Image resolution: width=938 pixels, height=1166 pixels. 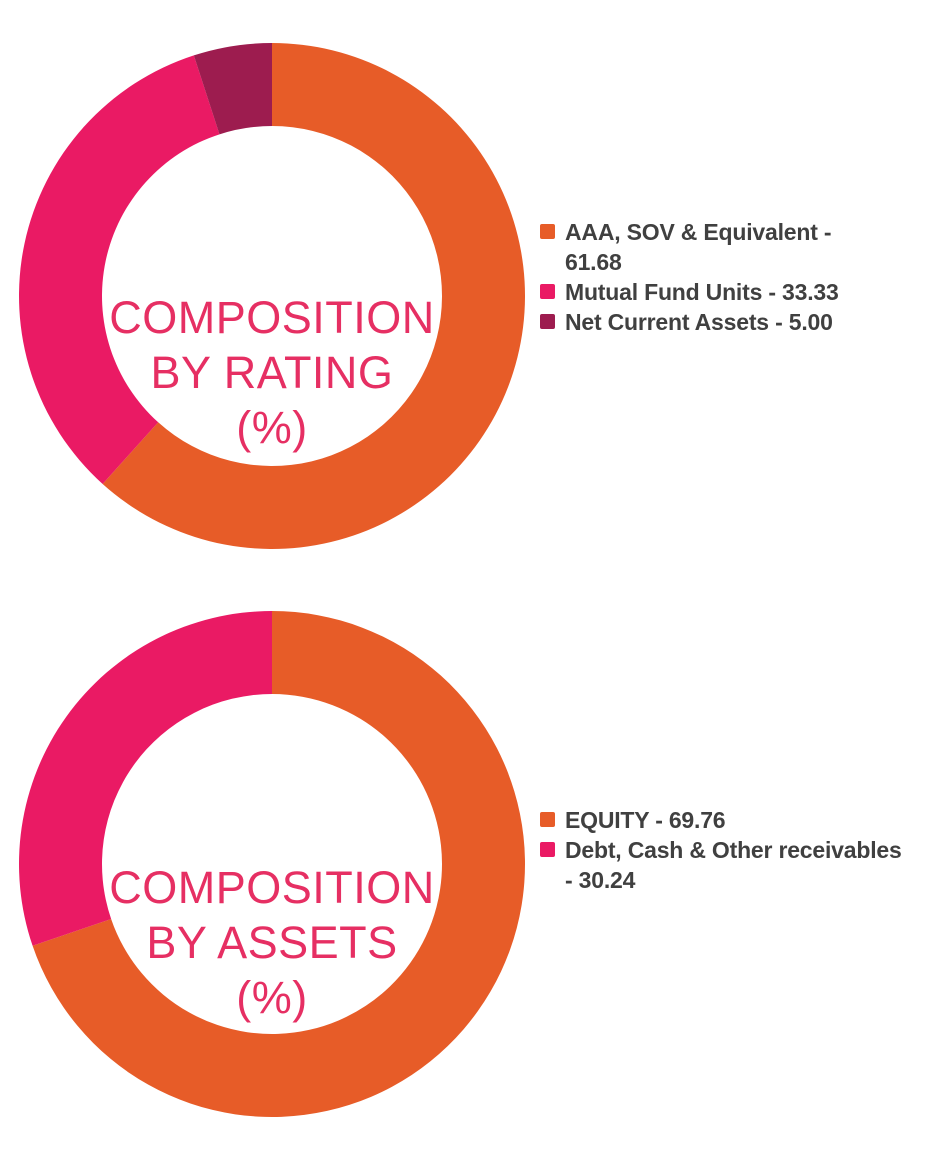 What do you see at coordinates (698, 247) in the screenshot?
I see `legend-label: AAA, SOV & Equivalent - 61.68` at bounding box center [698, 247].